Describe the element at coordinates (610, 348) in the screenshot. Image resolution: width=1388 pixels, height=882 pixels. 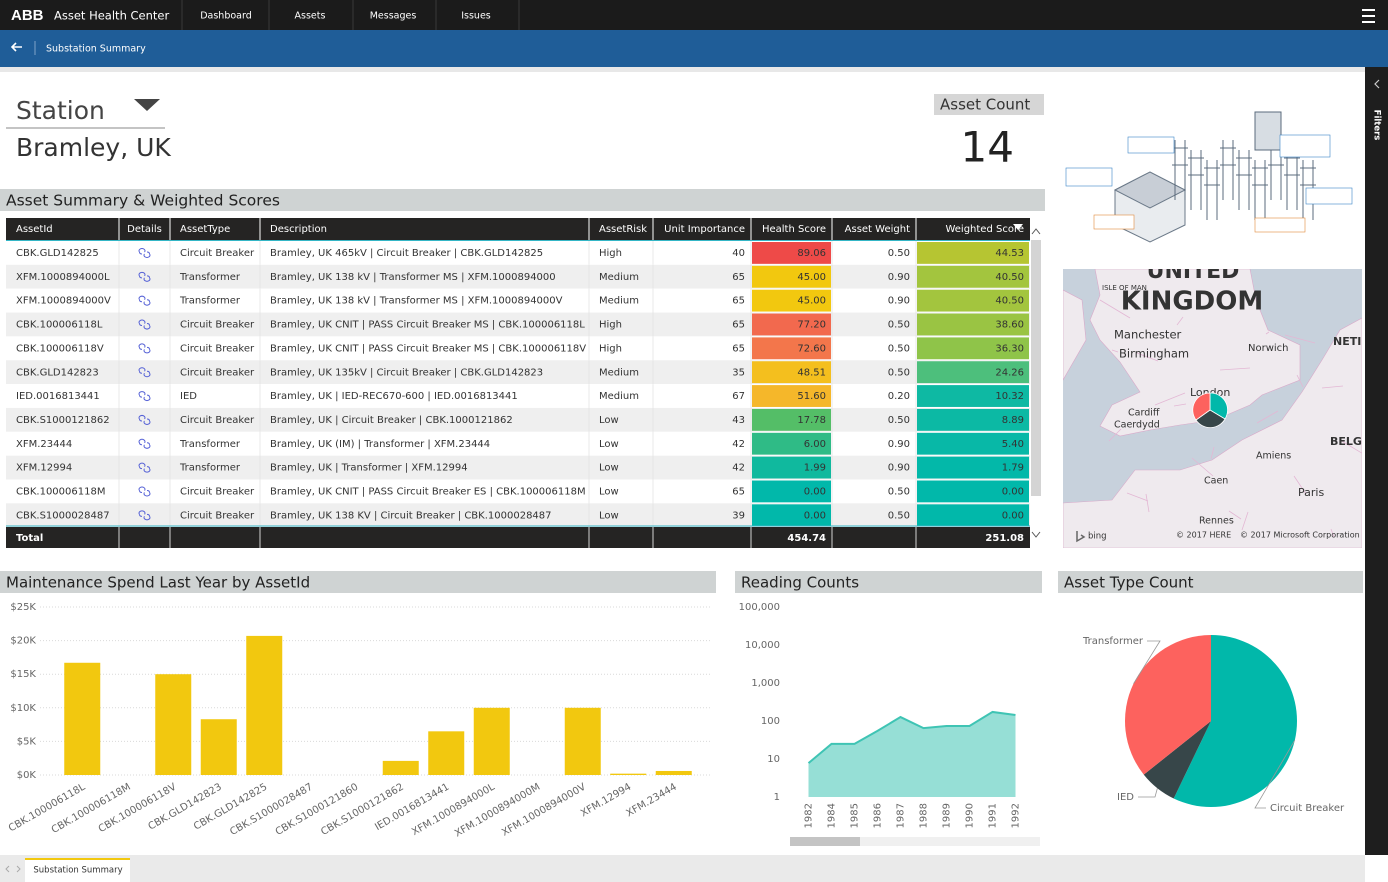
I see `table-cell: High` at that location.